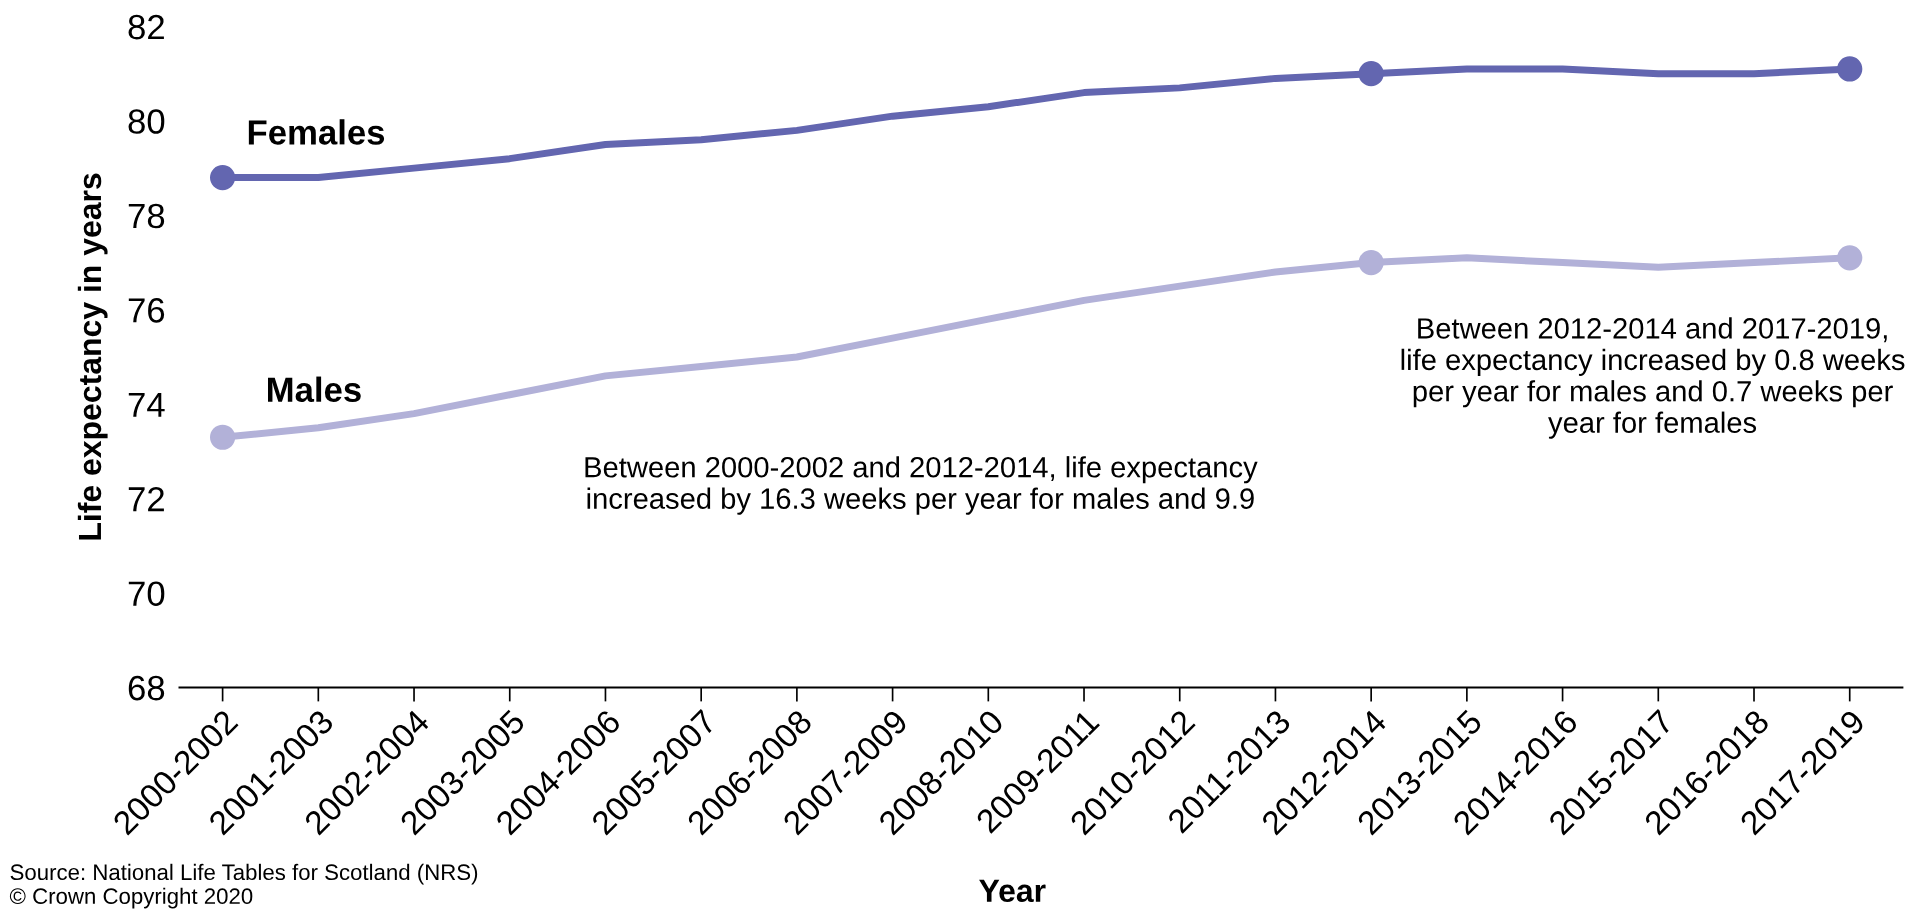  What do you see at coordinates (146, 499) in the screenshot?
I see `y-tick-label: 72` at bounding box center [146, 499].